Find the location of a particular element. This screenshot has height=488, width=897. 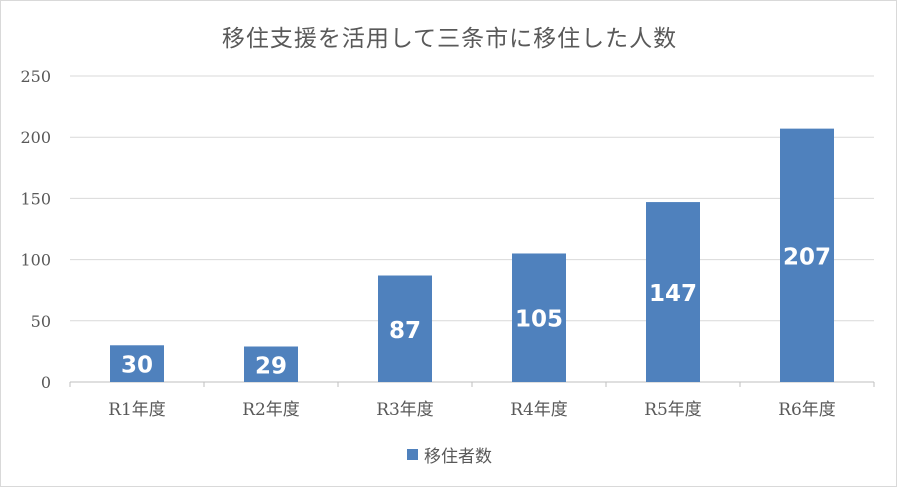

x-tick-label: R3年度 is located at coordinates (405, 410).